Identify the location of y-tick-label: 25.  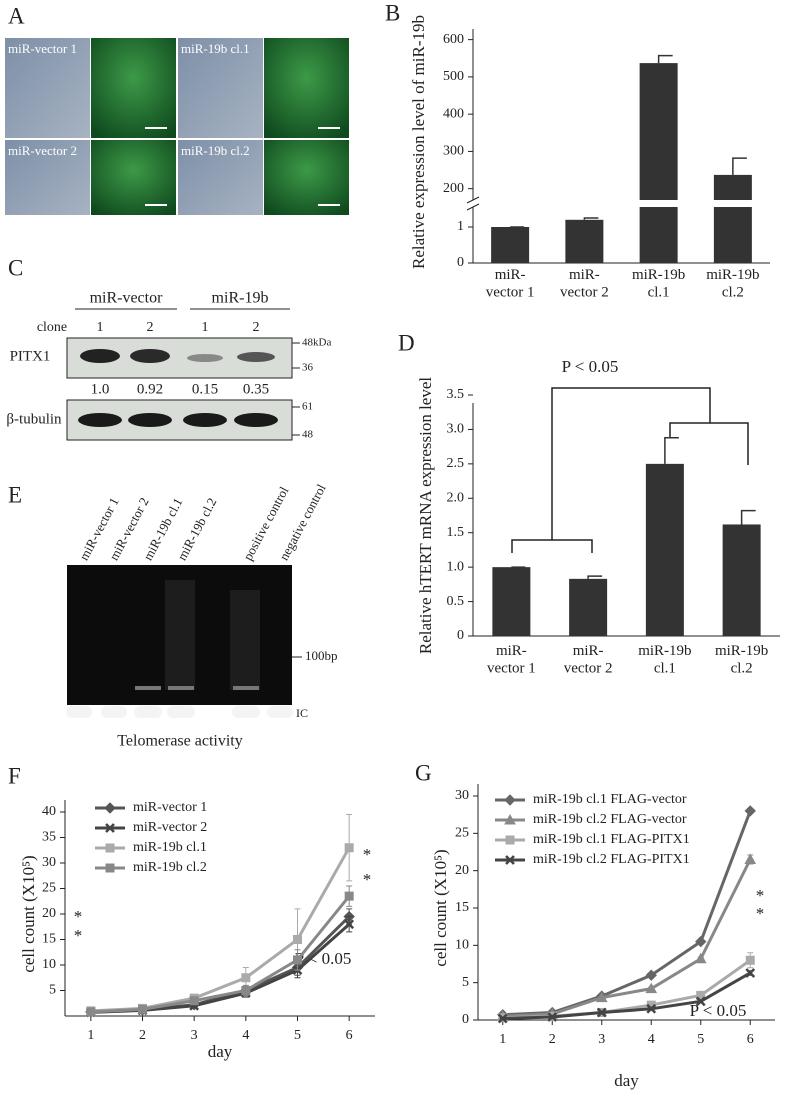
(462, 833).